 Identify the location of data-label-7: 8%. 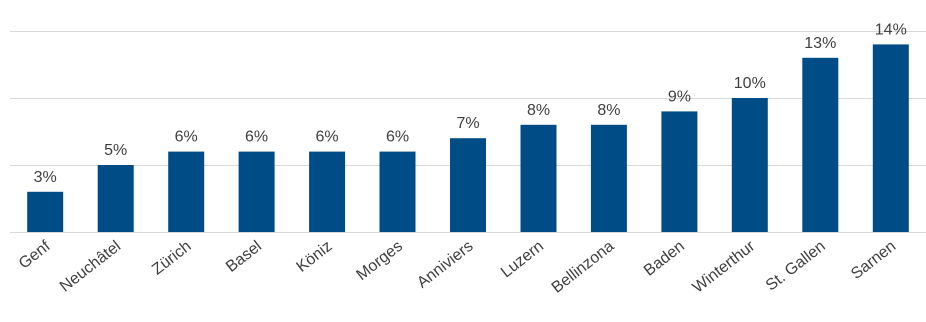
(538, 110).